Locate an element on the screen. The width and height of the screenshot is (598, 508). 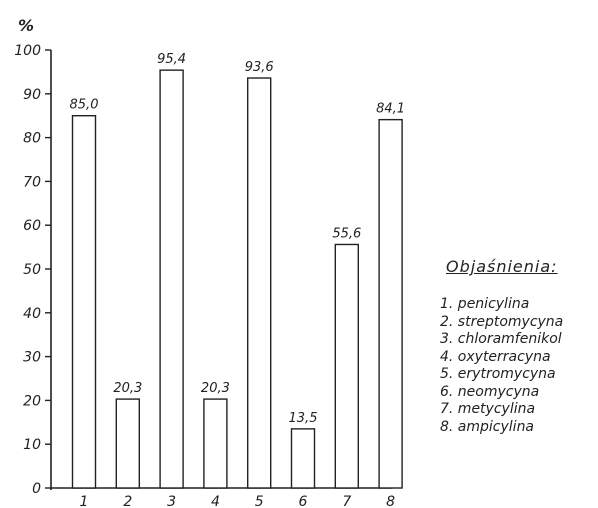
x-tick-label: 8 is located at coordinates (390, 501).